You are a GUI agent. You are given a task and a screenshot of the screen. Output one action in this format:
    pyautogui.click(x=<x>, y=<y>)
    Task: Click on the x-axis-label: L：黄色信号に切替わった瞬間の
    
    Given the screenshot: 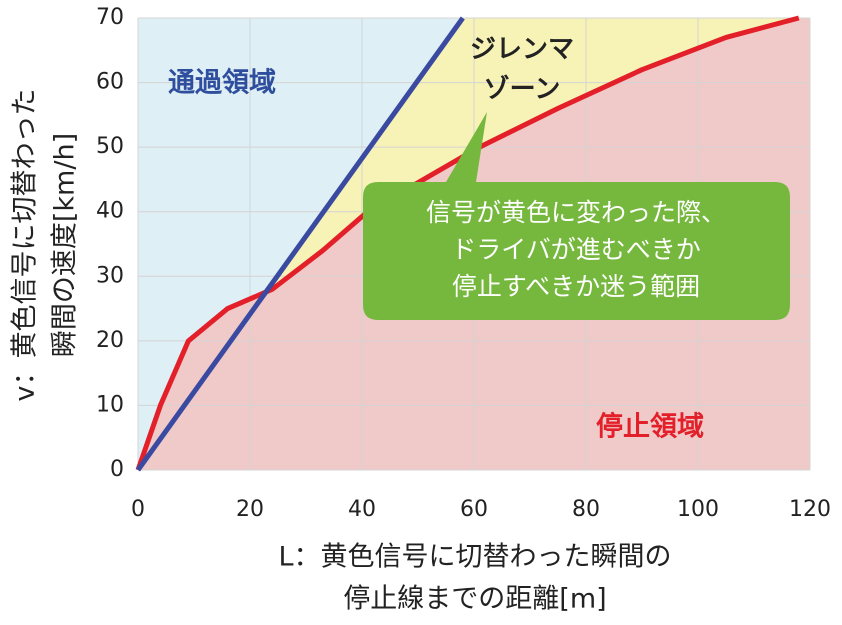 What is the action you would take?
    pyautogui.click(x=474, y=557)
    